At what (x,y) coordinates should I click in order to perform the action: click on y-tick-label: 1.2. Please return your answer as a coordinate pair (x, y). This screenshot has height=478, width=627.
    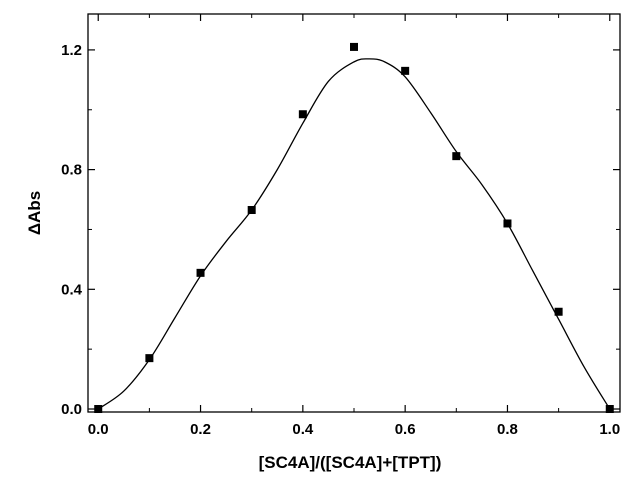
    Looking at the image, I should click on (71, 50).